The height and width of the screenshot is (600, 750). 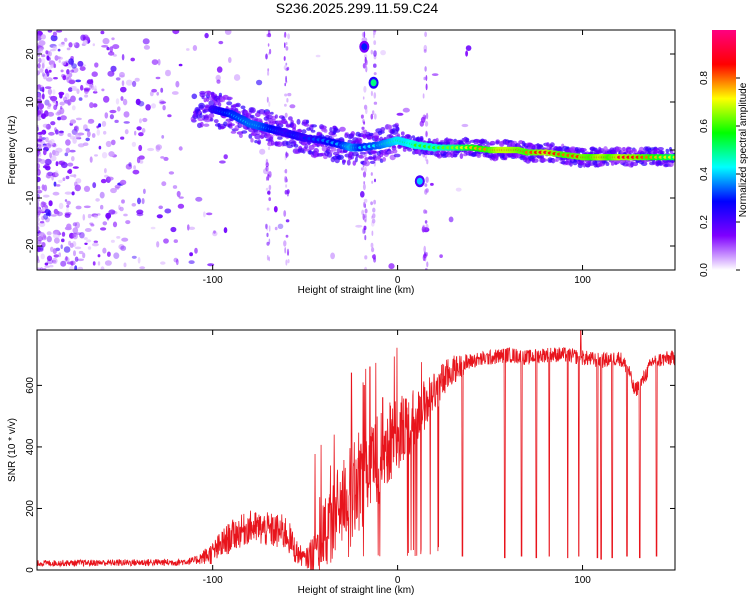 I want to click on y-tick-label: -20, so click(x=30, y=245).